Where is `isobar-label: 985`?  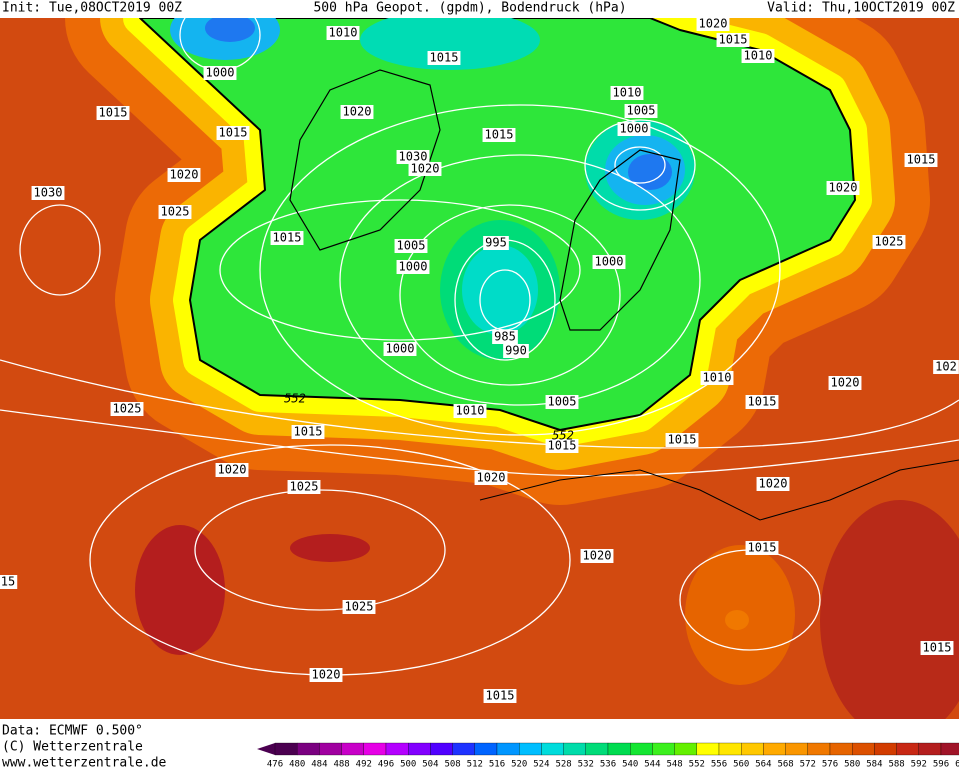 isobar-label: 985 is located at coordinates (505, 337).